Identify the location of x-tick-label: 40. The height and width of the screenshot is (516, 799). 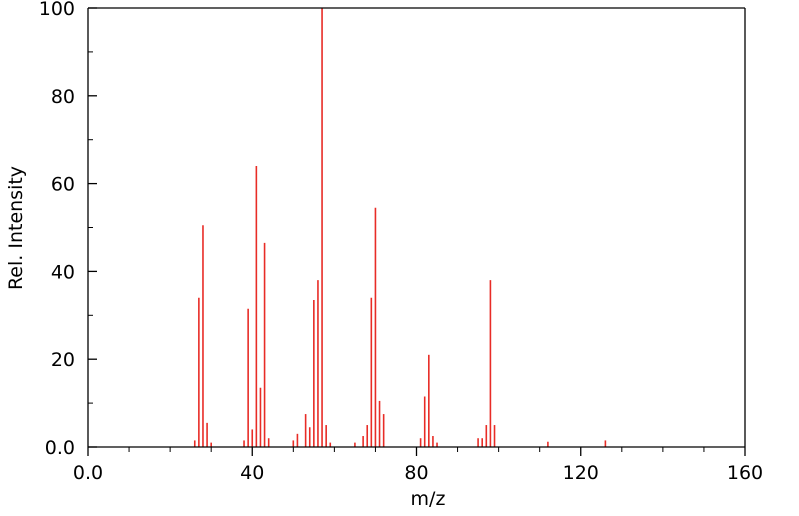
(252, 473).